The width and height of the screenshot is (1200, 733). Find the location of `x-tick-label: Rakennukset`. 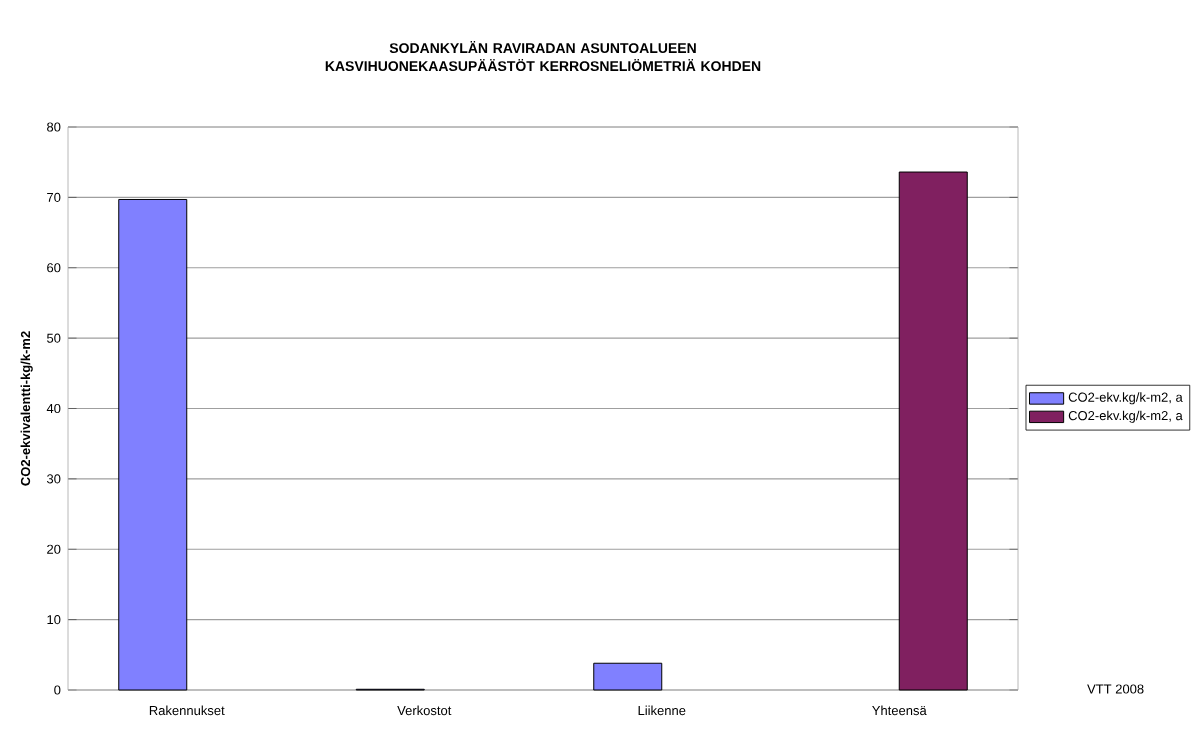

x-tick-label: Rakennukset is located at coordinates (187, 710).